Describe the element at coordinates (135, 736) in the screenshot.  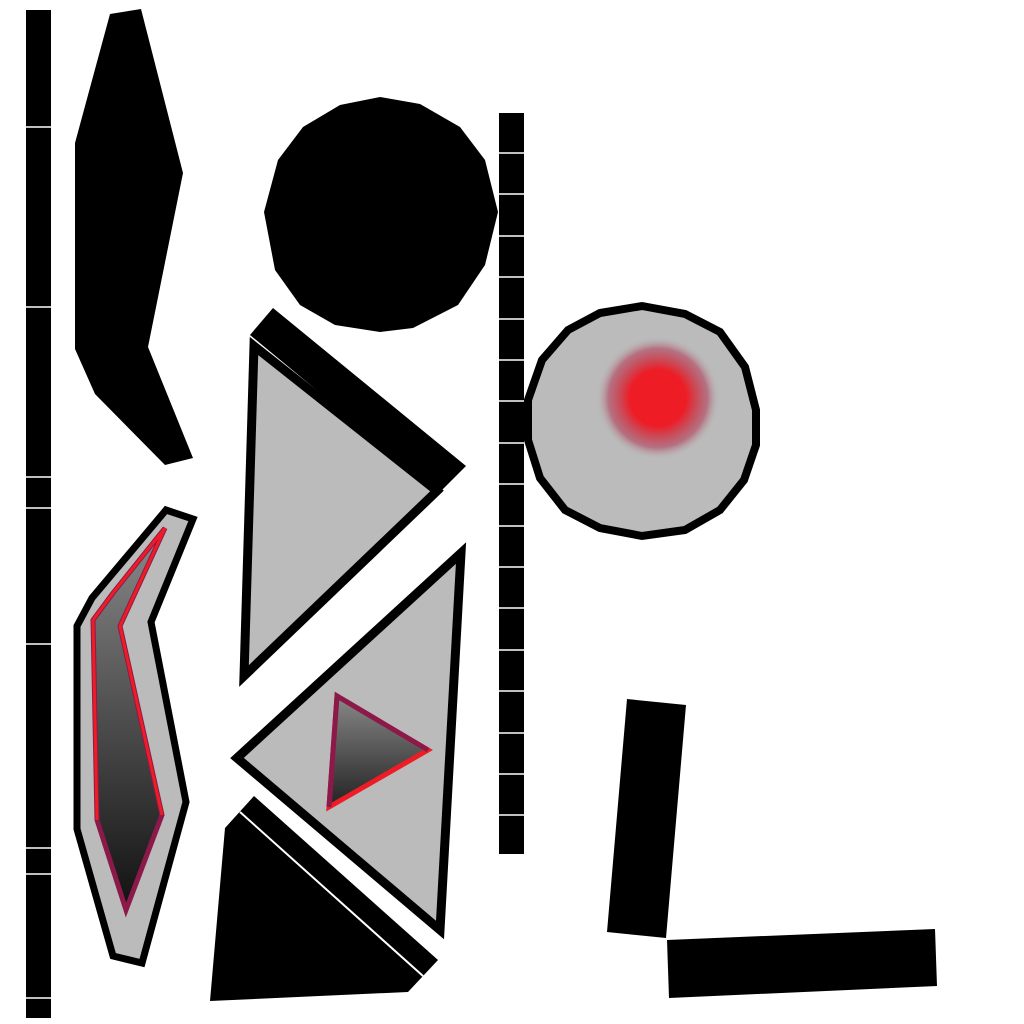
I see `gradient-chevron-shape` at that location.